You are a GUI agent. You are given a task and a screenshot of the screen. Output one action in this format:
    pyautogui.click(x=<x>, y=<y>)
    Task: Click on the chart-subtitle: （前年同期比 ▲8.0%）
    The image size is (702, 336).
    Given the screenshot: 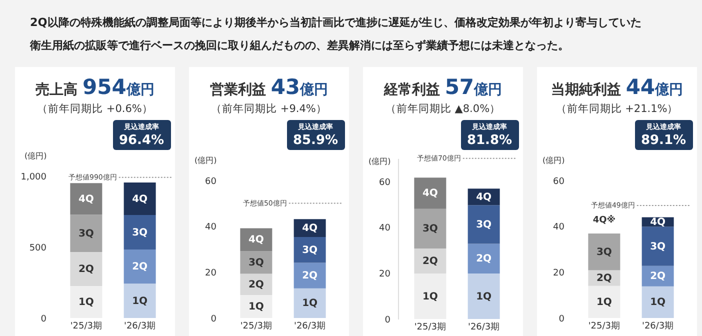 What is the action you would take?
    pyautogui.click(x=443, y=109)
    